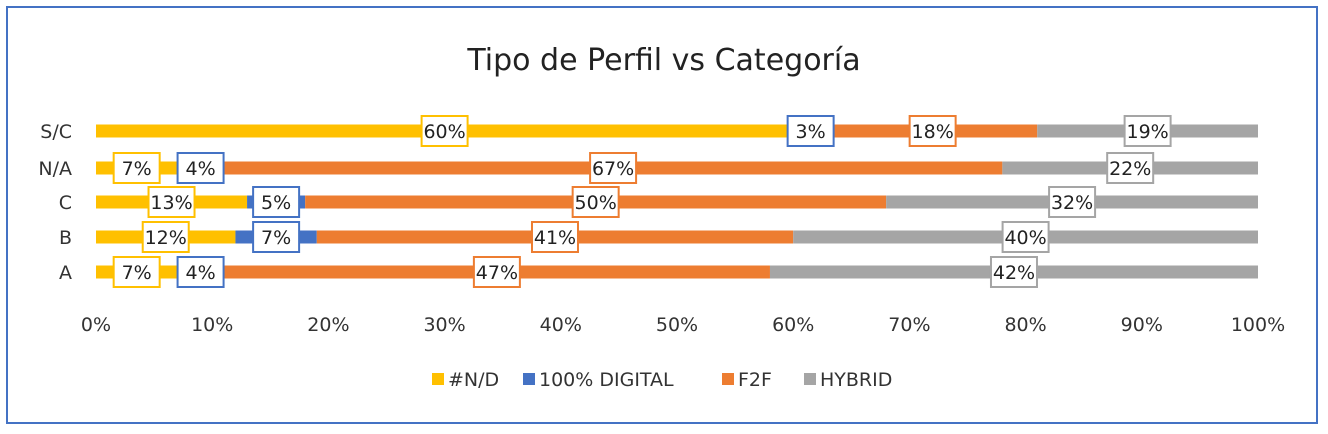 The height and width of the screenshot is (434, 1328). What do you see at coordinates (55, 169) in the screenshot?
I see `category-label-n-a: N/A` at bounding box center [55, 169].